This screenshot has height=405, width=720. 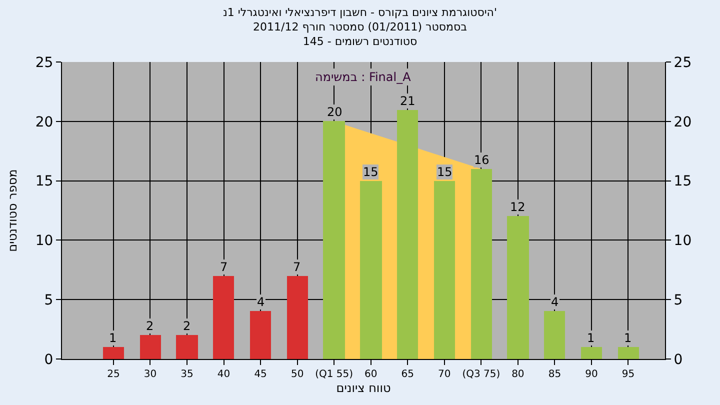 What do you see at coordinates (187, 374) in the screenshot?
I see `x-tick-label: 35` at bounding box center [187, 374].